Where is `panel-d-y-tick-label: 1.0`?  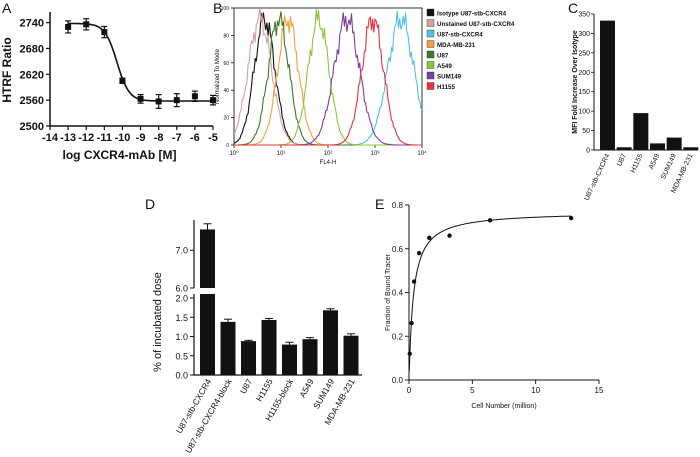
panel-d-y-tick-label: 1.0 is located at coordinates (181, 337).